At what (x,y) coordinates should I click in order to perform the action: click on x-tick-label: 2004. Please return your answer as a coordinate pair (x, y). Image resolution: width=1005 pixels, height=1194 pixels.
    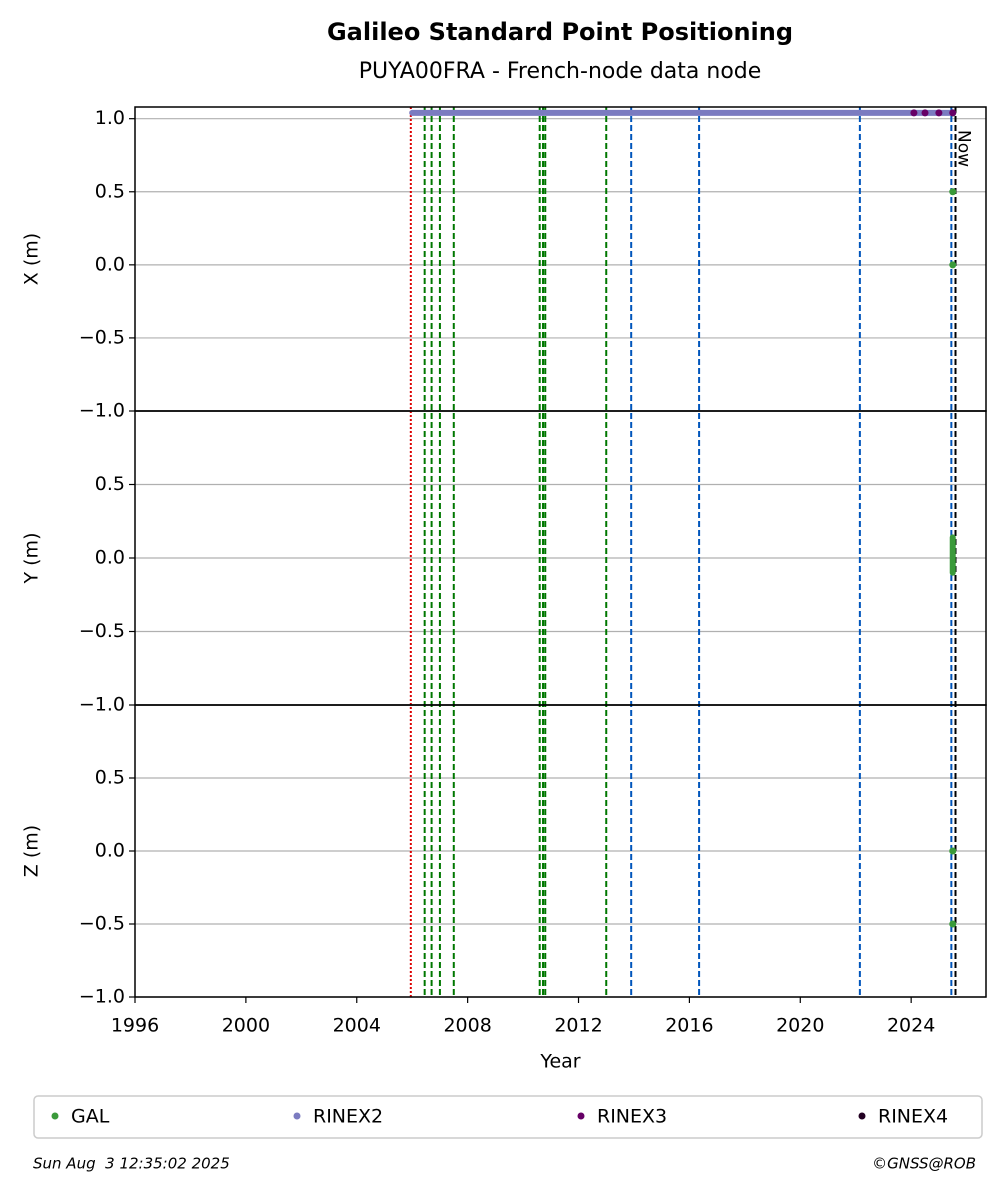
    Looking at the image, I should click on (357, 1026).